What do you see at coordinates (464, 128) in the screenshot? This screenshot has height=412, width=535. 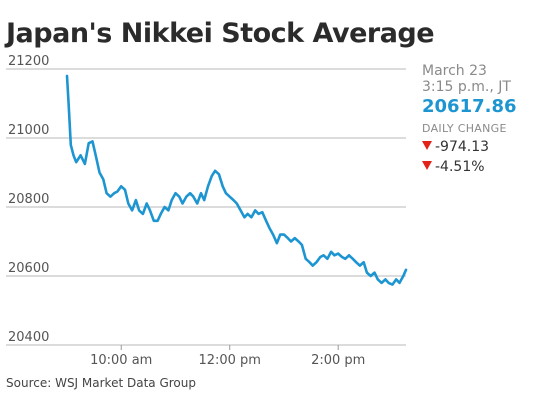 I see `daily-change-label: DAILY CHANGE` at bounding box center [464, 128].